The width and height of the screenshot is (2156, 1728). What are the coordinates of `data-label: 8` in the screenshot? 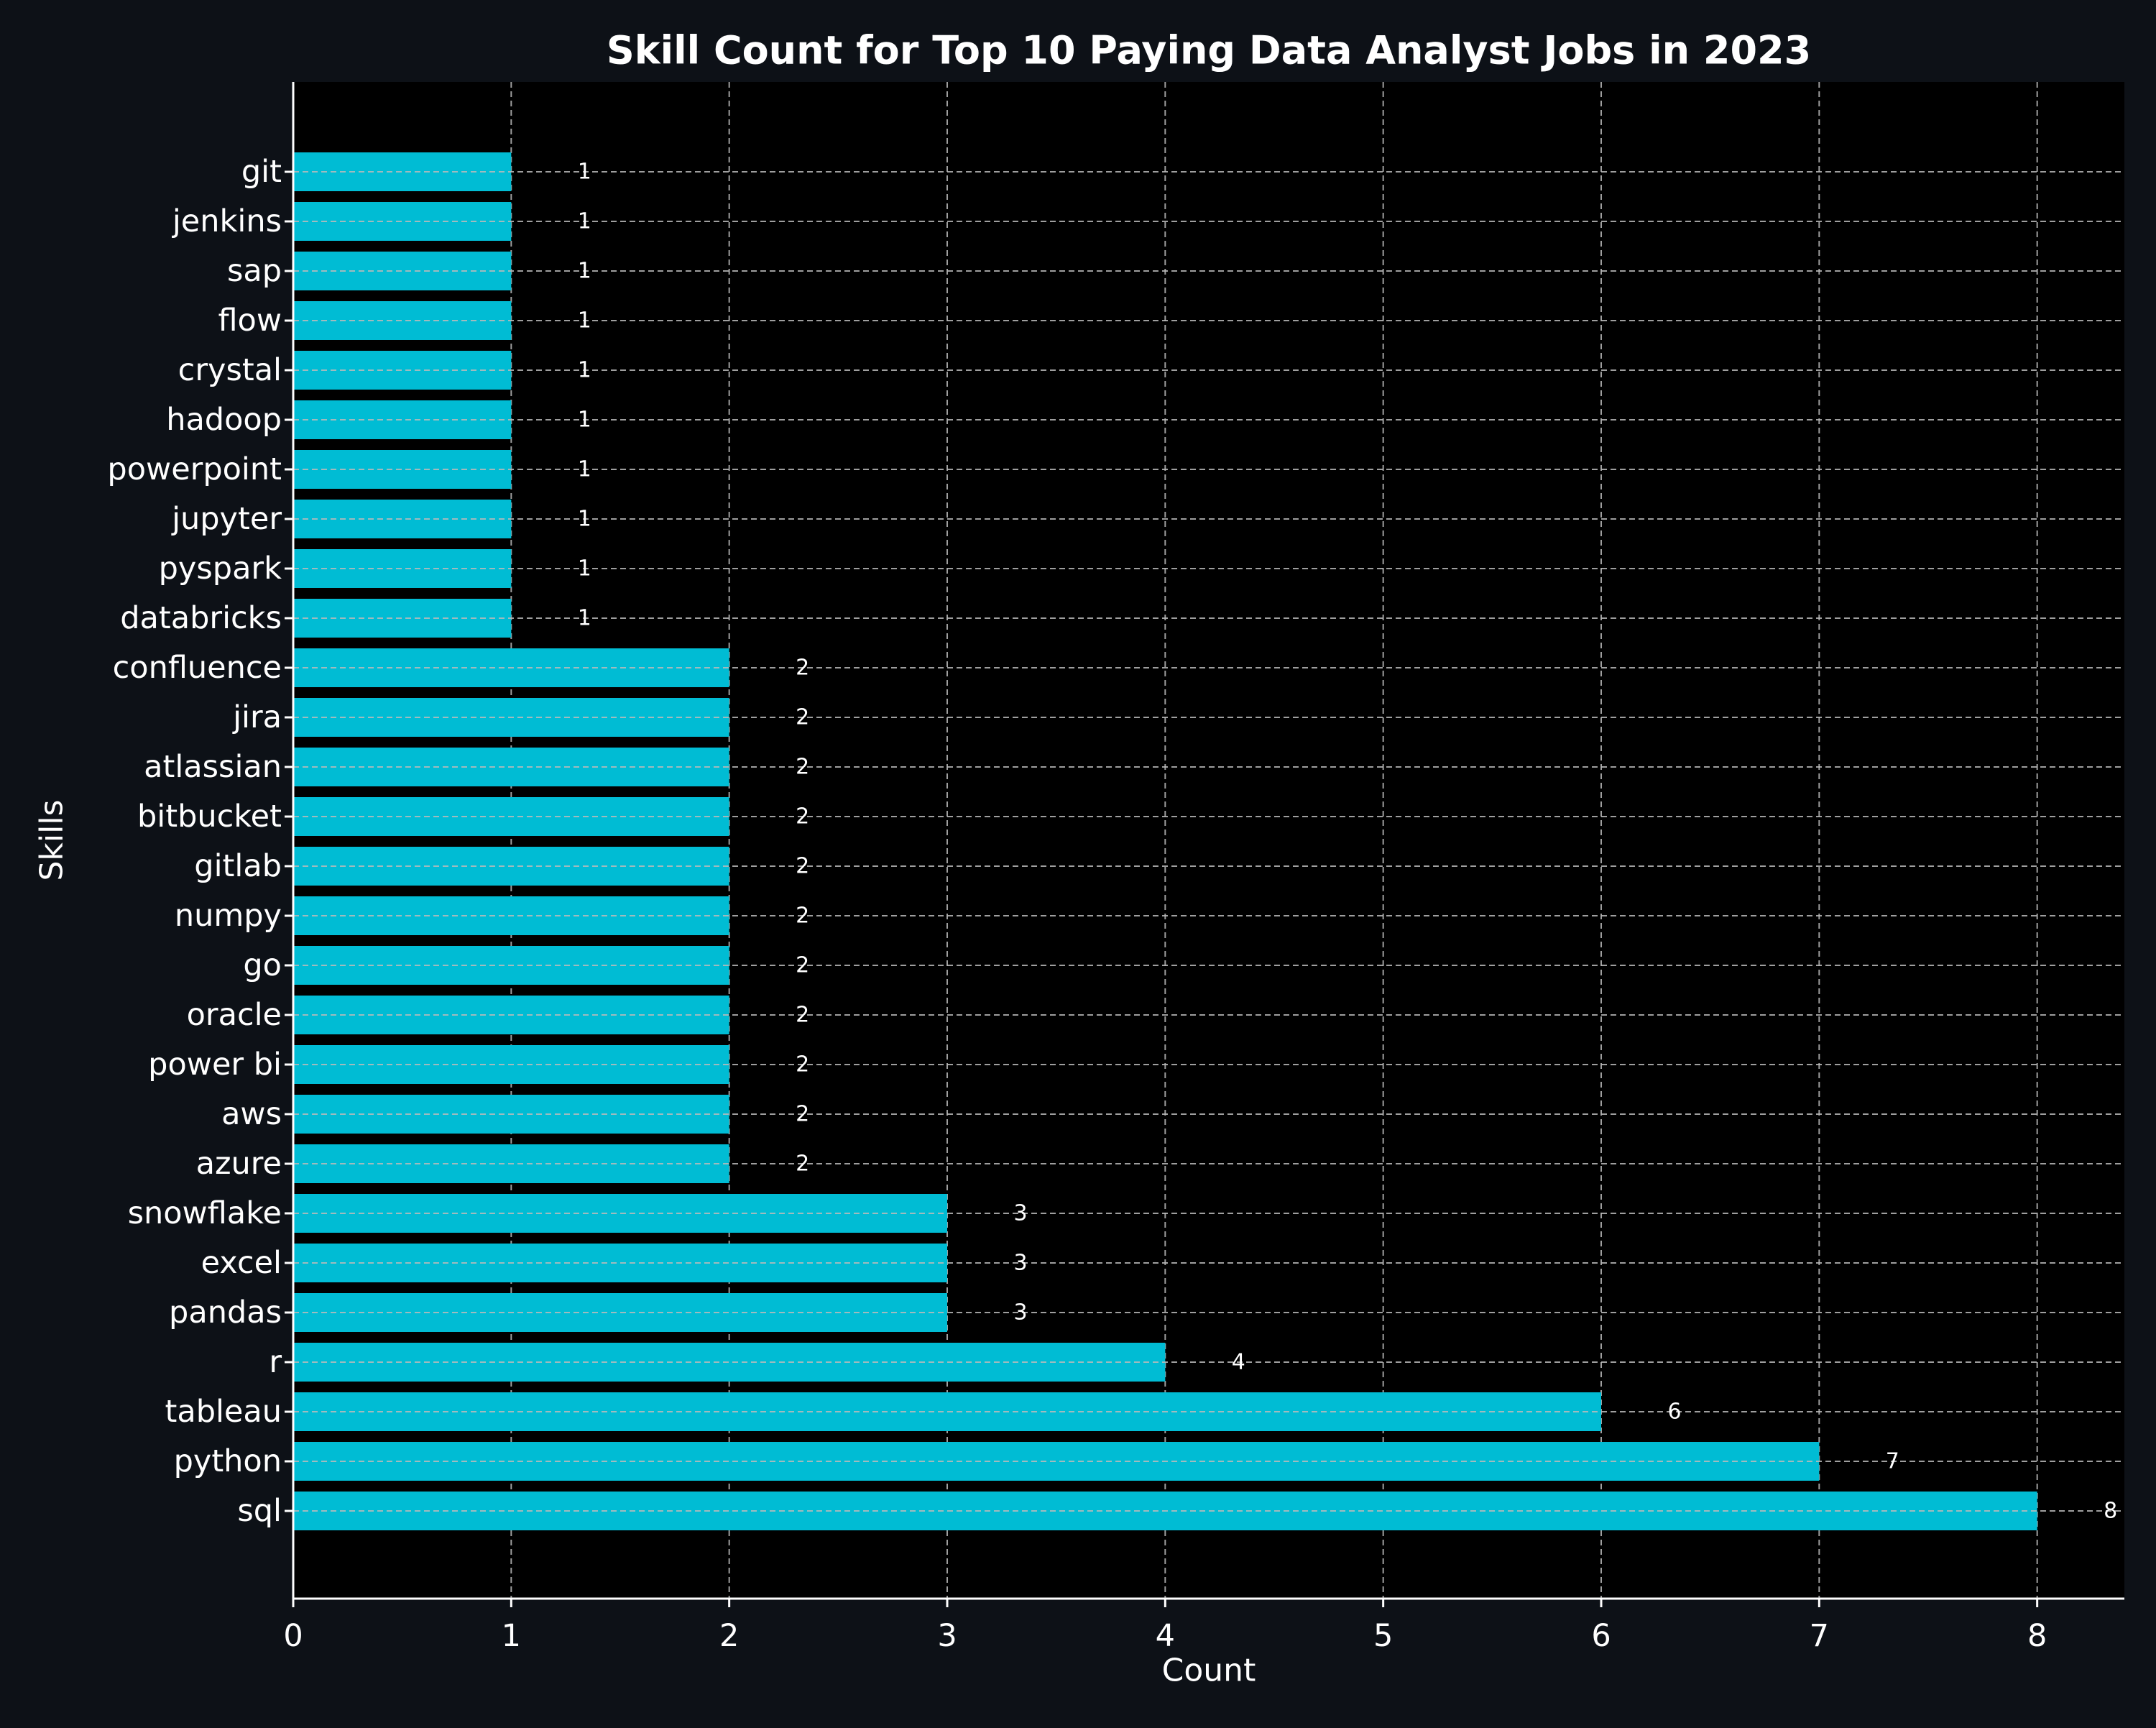 It's located at (2110, 1512).